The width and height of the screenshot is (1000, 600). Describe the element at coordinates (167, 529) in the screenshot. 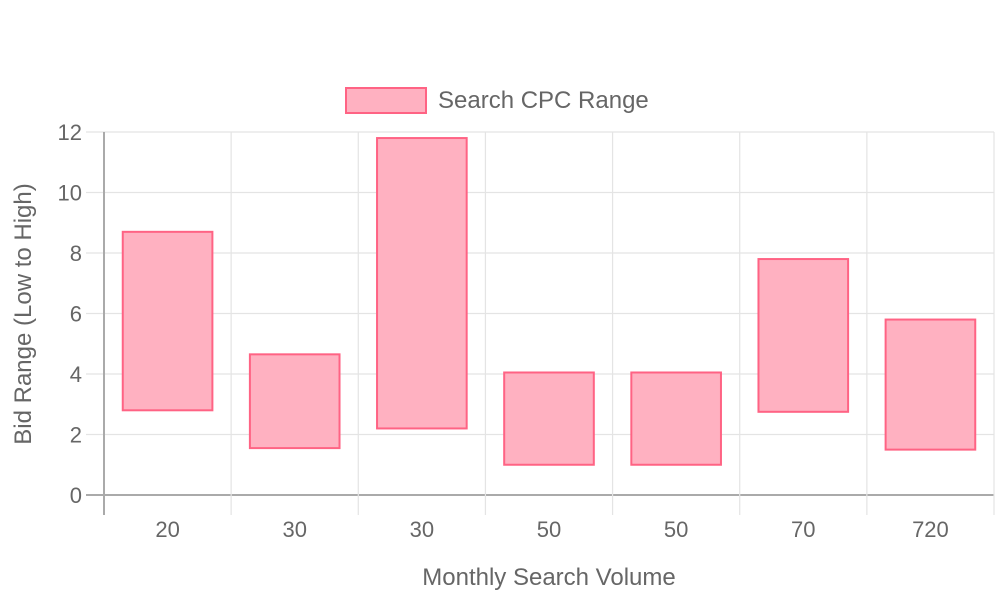

I see `x-tick-label: 20` at that location.